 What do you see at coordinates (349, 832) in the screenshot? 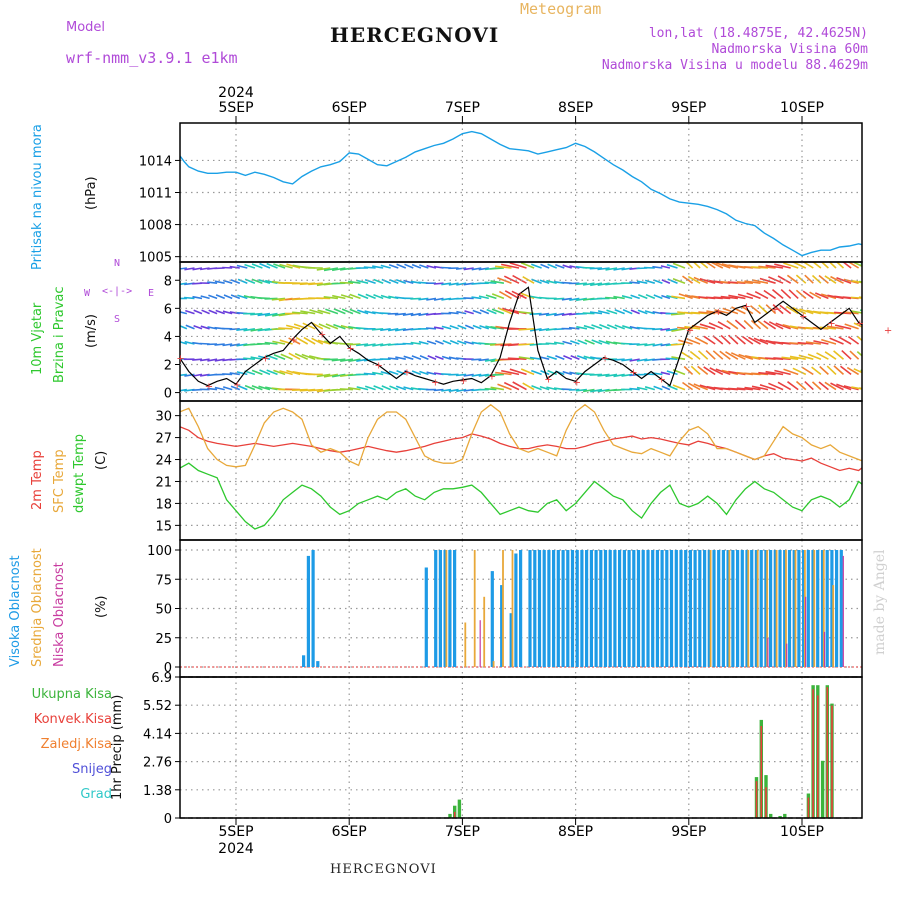
I see `x-tick-label-bottom: 6SEP` at bounding box center [349, 832].